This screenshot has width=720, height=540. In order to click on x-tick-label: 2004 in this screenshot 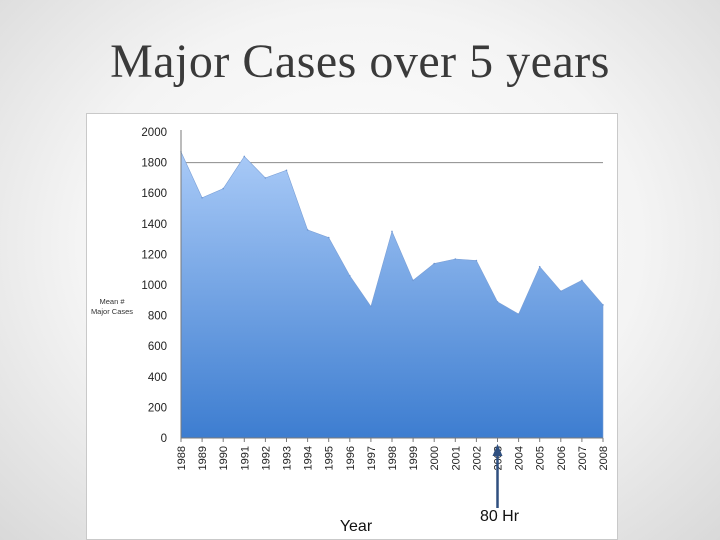, I will do `click(520, 458)`.